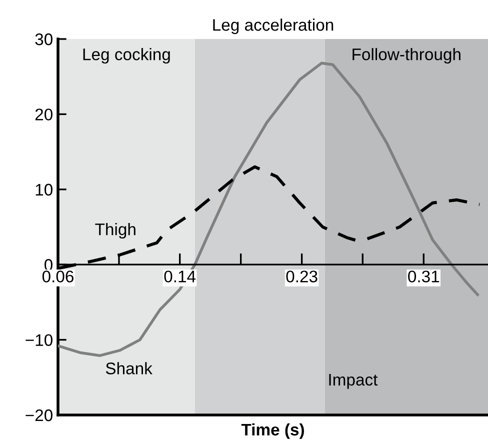 Image resolution: width=488 pixels, height=445 pixels. What do you see at coordinates (302, 276) in the screenshot?
I see `x-tick-label: 0.23` at bounding box center [302, 276].